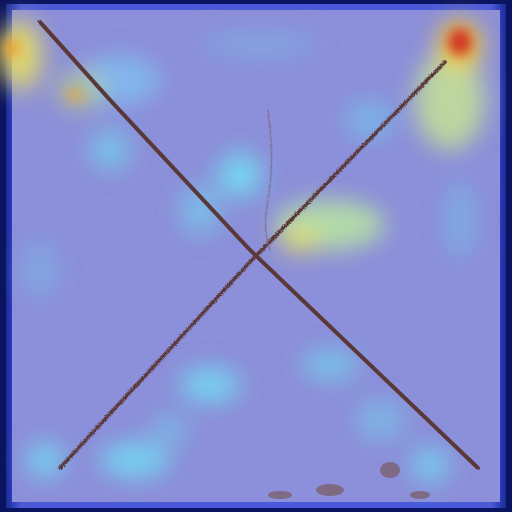 The image size is (512, 512). Describe the element at coordinates (238, 64) in the screenshot. I see `heatmap-hotspots` at that location.